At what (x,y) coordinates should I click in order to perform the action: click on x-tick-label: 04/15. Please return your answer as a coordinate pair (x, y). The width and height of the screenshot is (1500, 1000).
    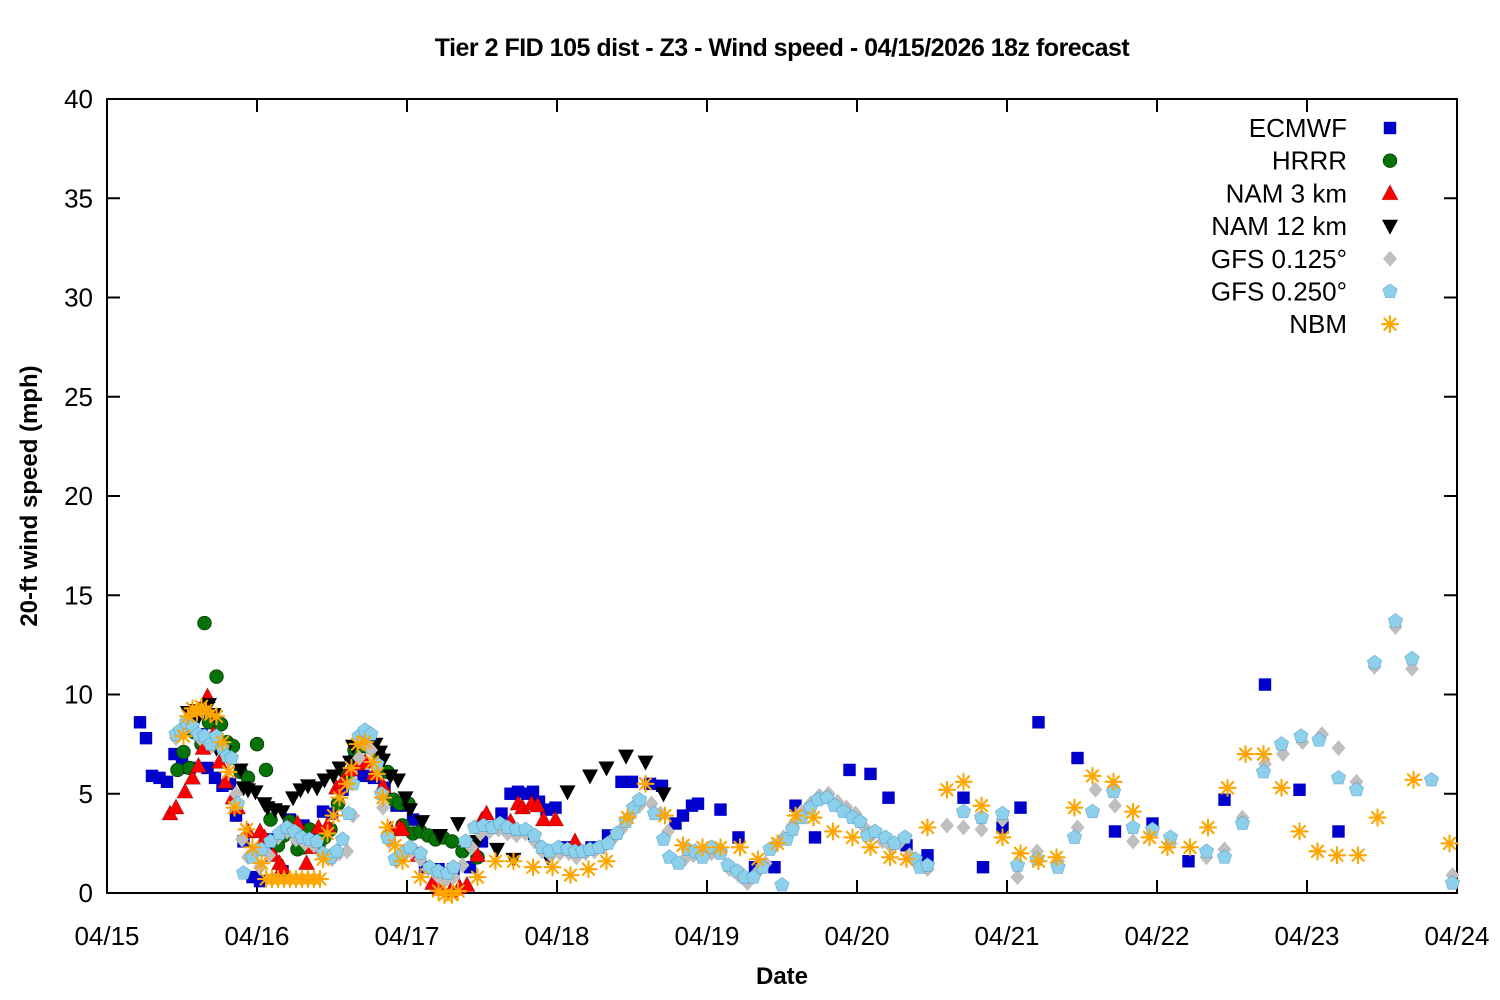
    Looking at the image, I should click on (106, 936).